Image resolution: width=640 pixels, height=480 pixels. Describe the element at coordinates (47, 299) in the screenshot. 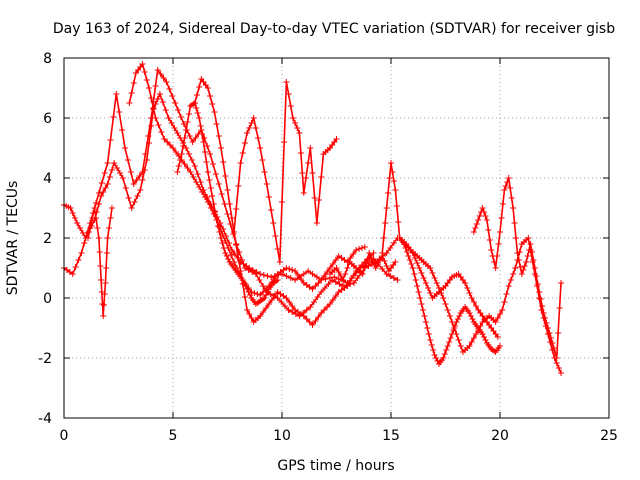

I see `y-tick-label: 0` at that location.